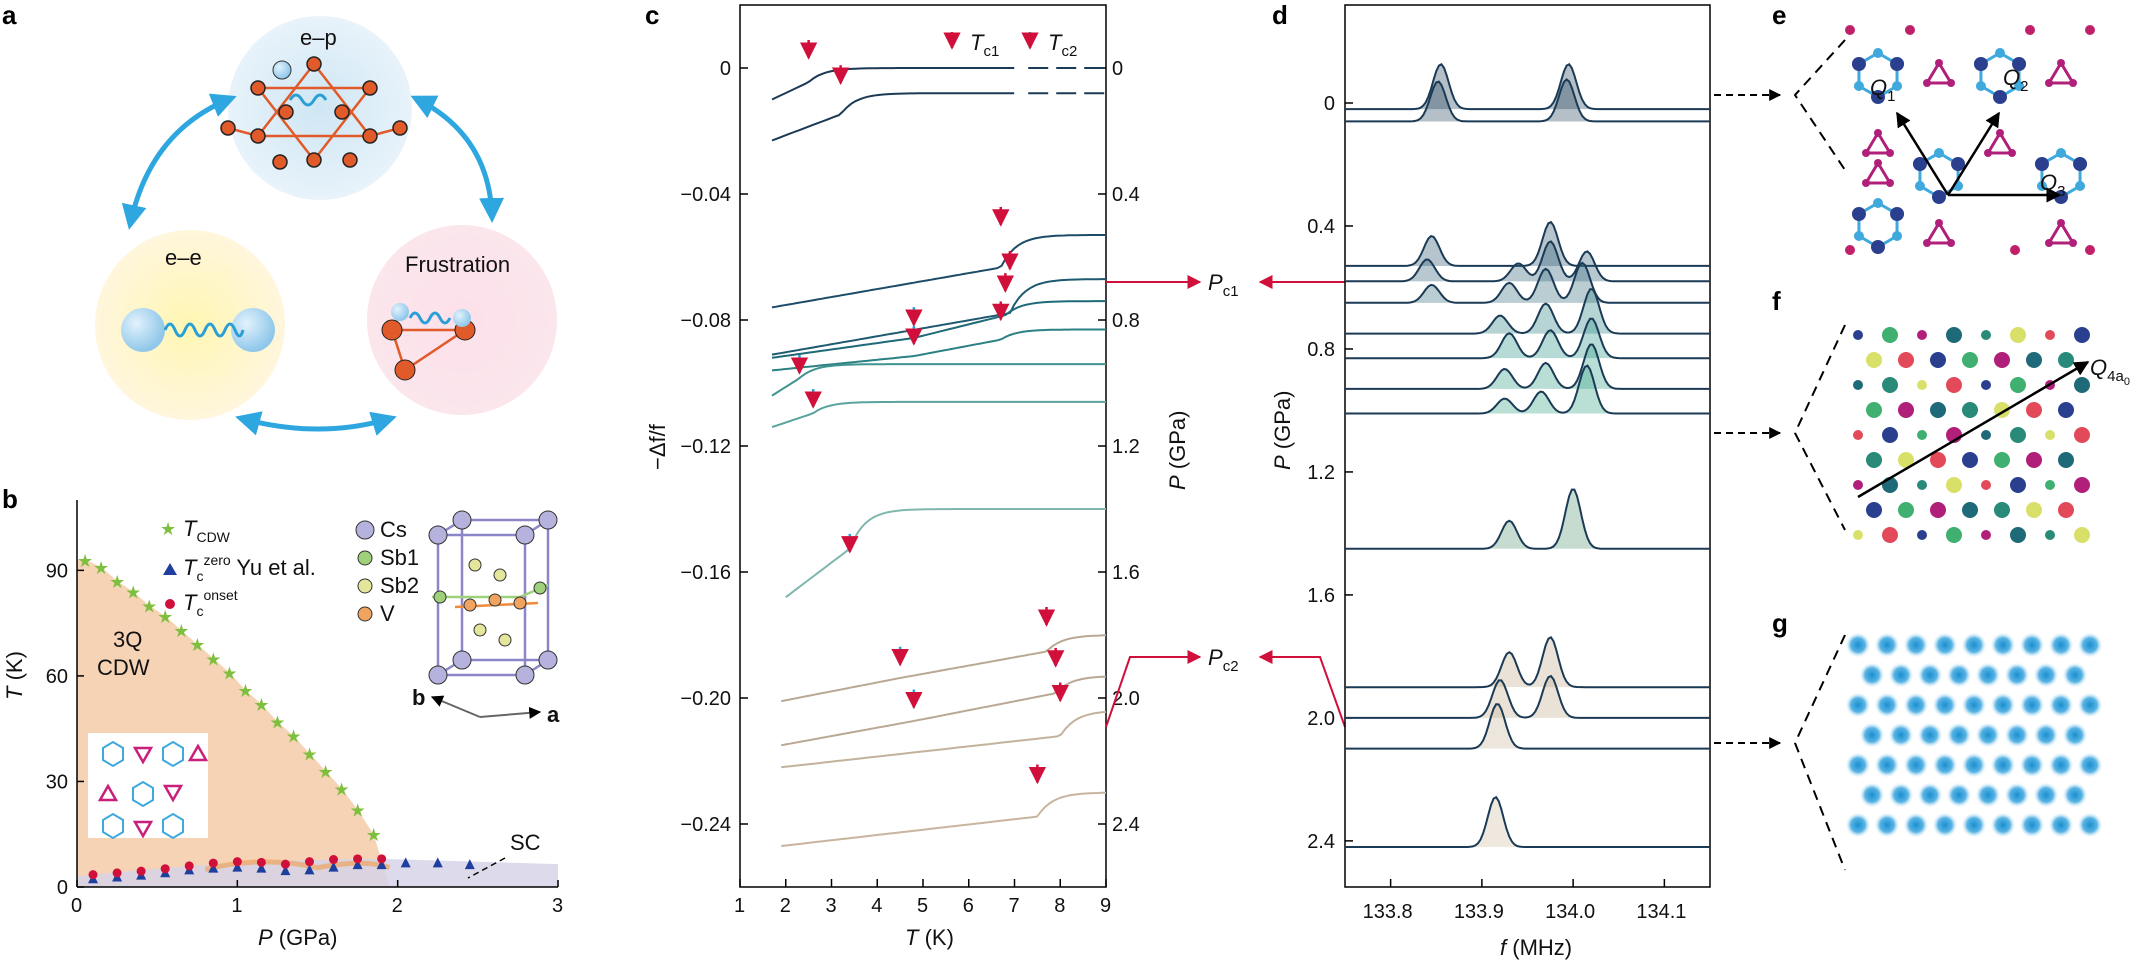 This screenshot has height=964, width=2147. Describe the element at coordinates (1126, 195) in the screenshot. I see `c-rtick-label: 0.4` at that location.